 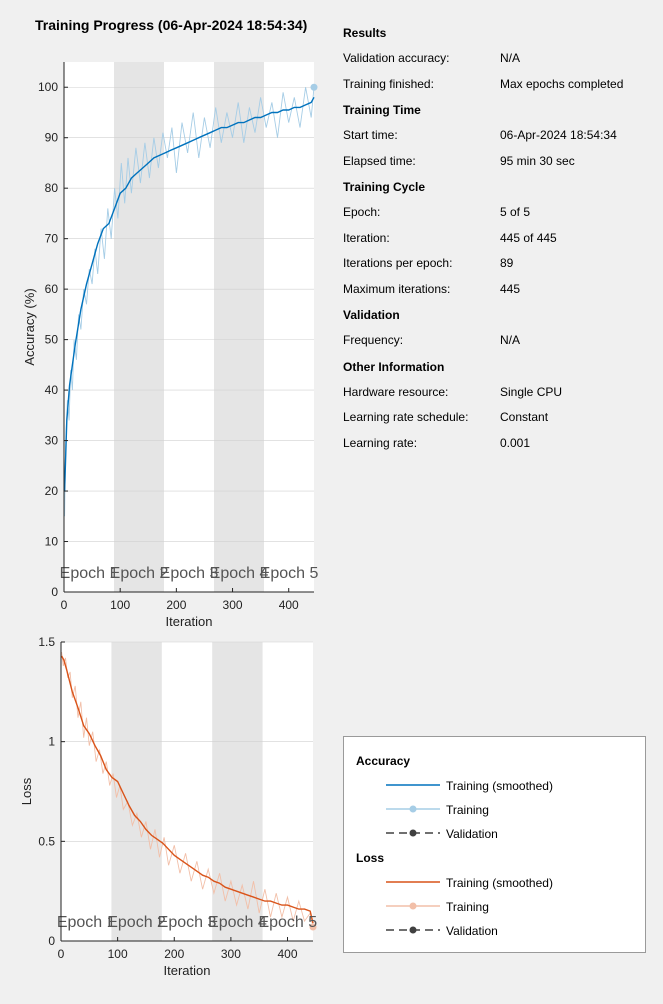 I want to click on info-row: Training finished: Max epochs completed, so click(x=498, y=85).